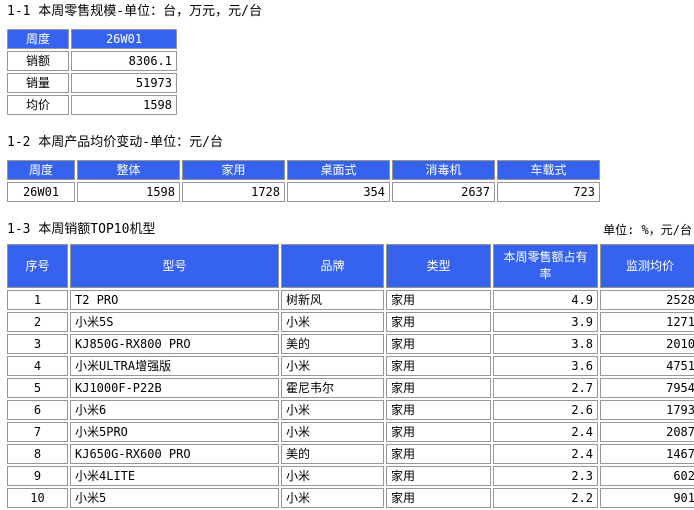 This screenshot has width=694, height=510. Describe the element at coordinates (350, 410) in the screenshot. I see `table-row: 6 小米6 小米 家用 2.6 1793` at that location.